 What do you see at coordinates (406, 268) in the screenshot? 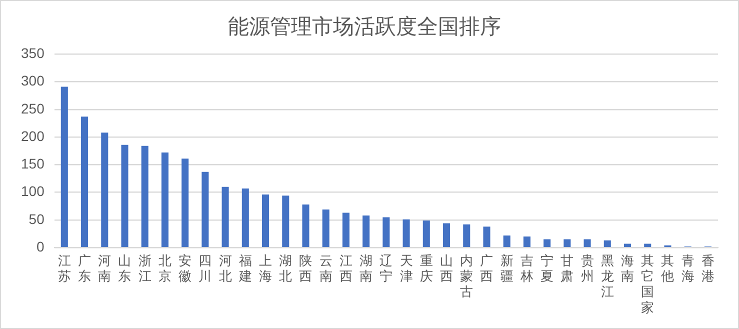
I see `x-tick-label: 天津` at bounding box center [406, 268].